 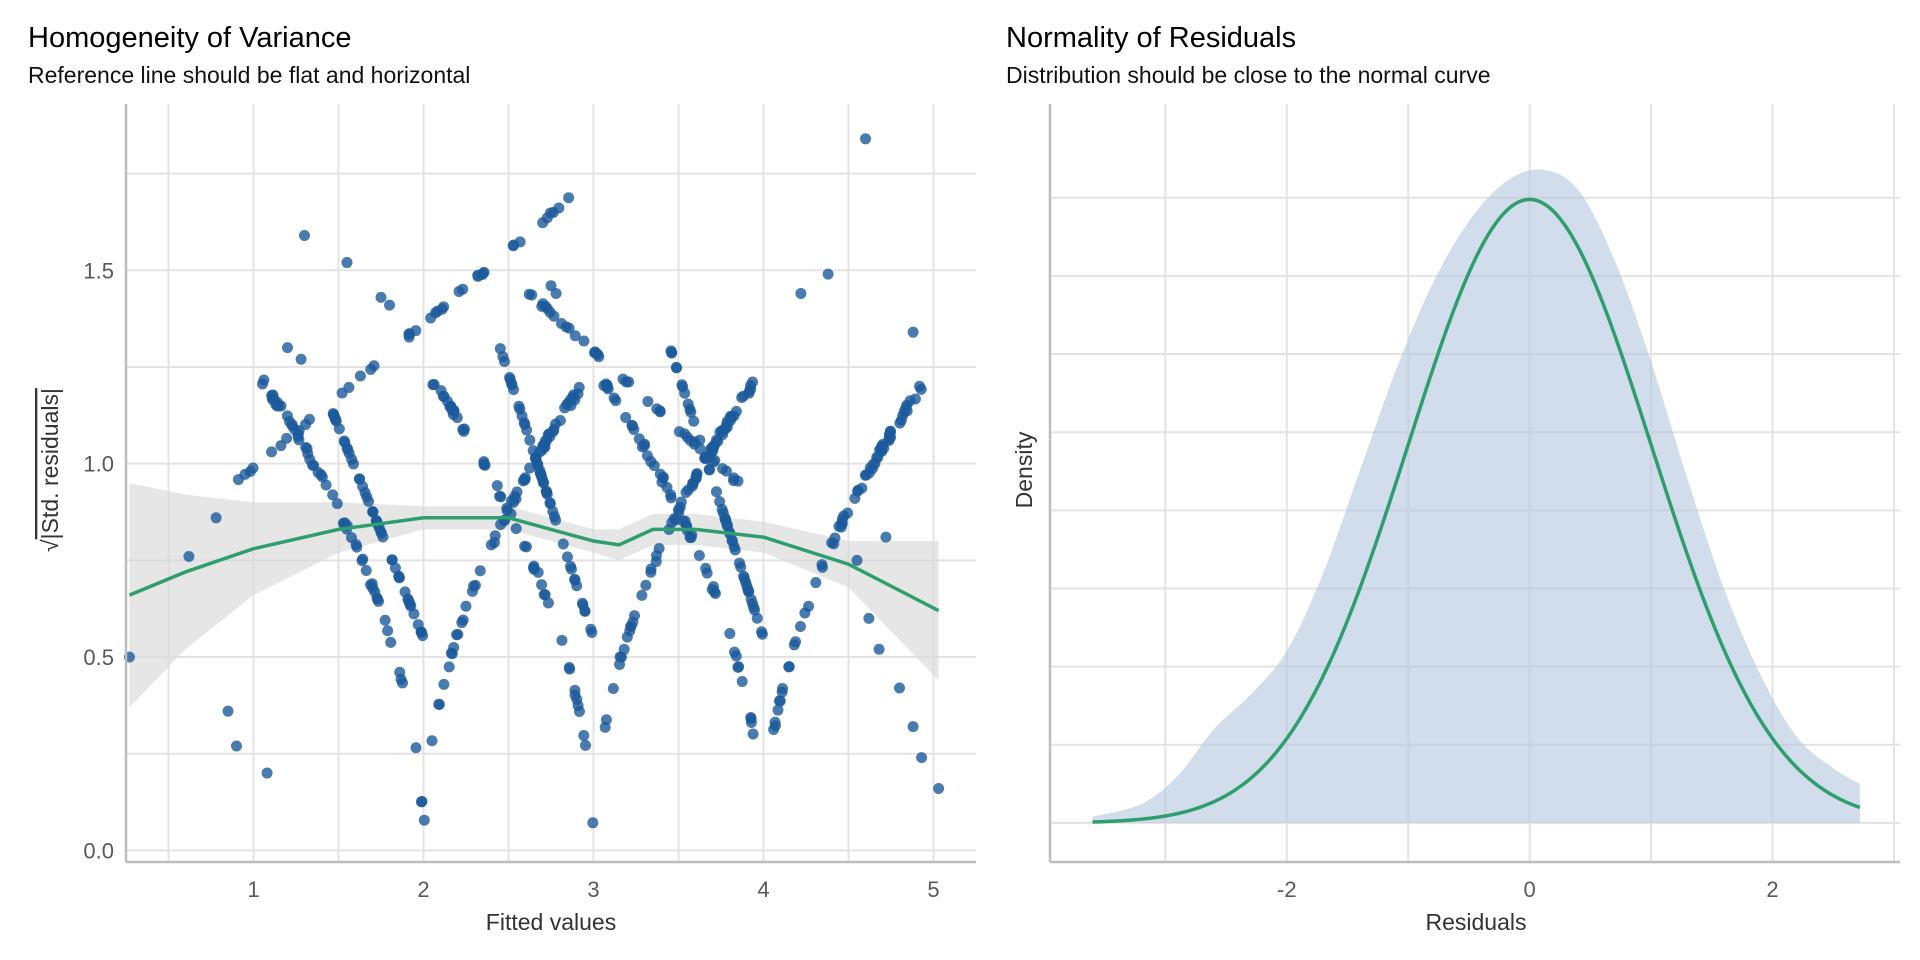 What do you see at coordinates (1287, 889) in the screenshot?
I see `x-tick-label: -2` at bounding box center [1287, 889].